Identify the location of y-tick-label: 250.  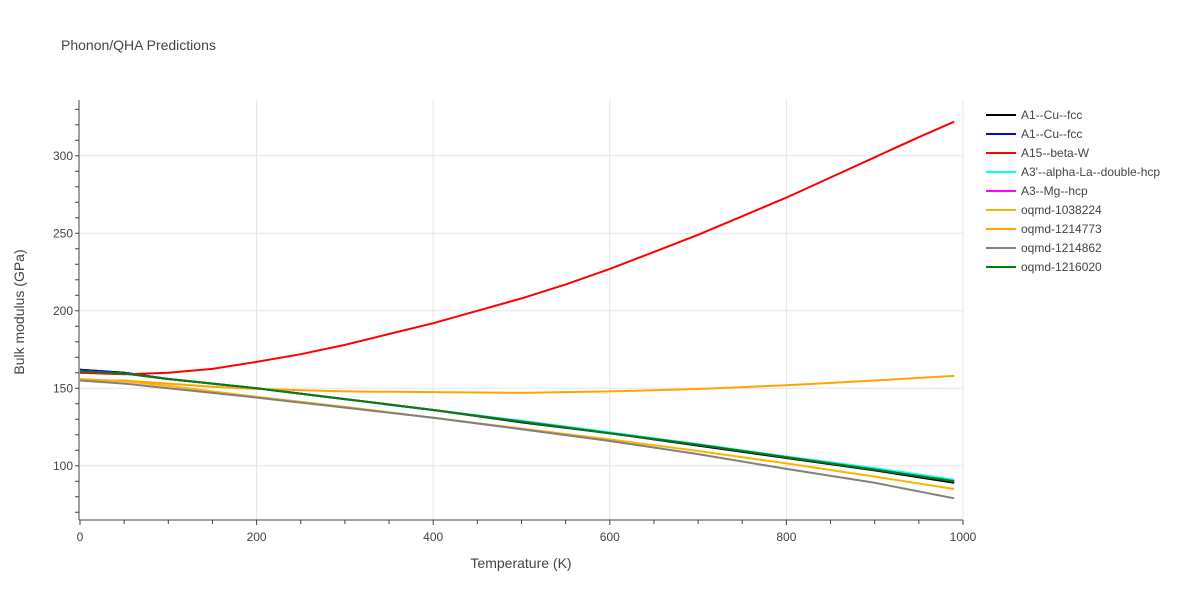
(63, 233).